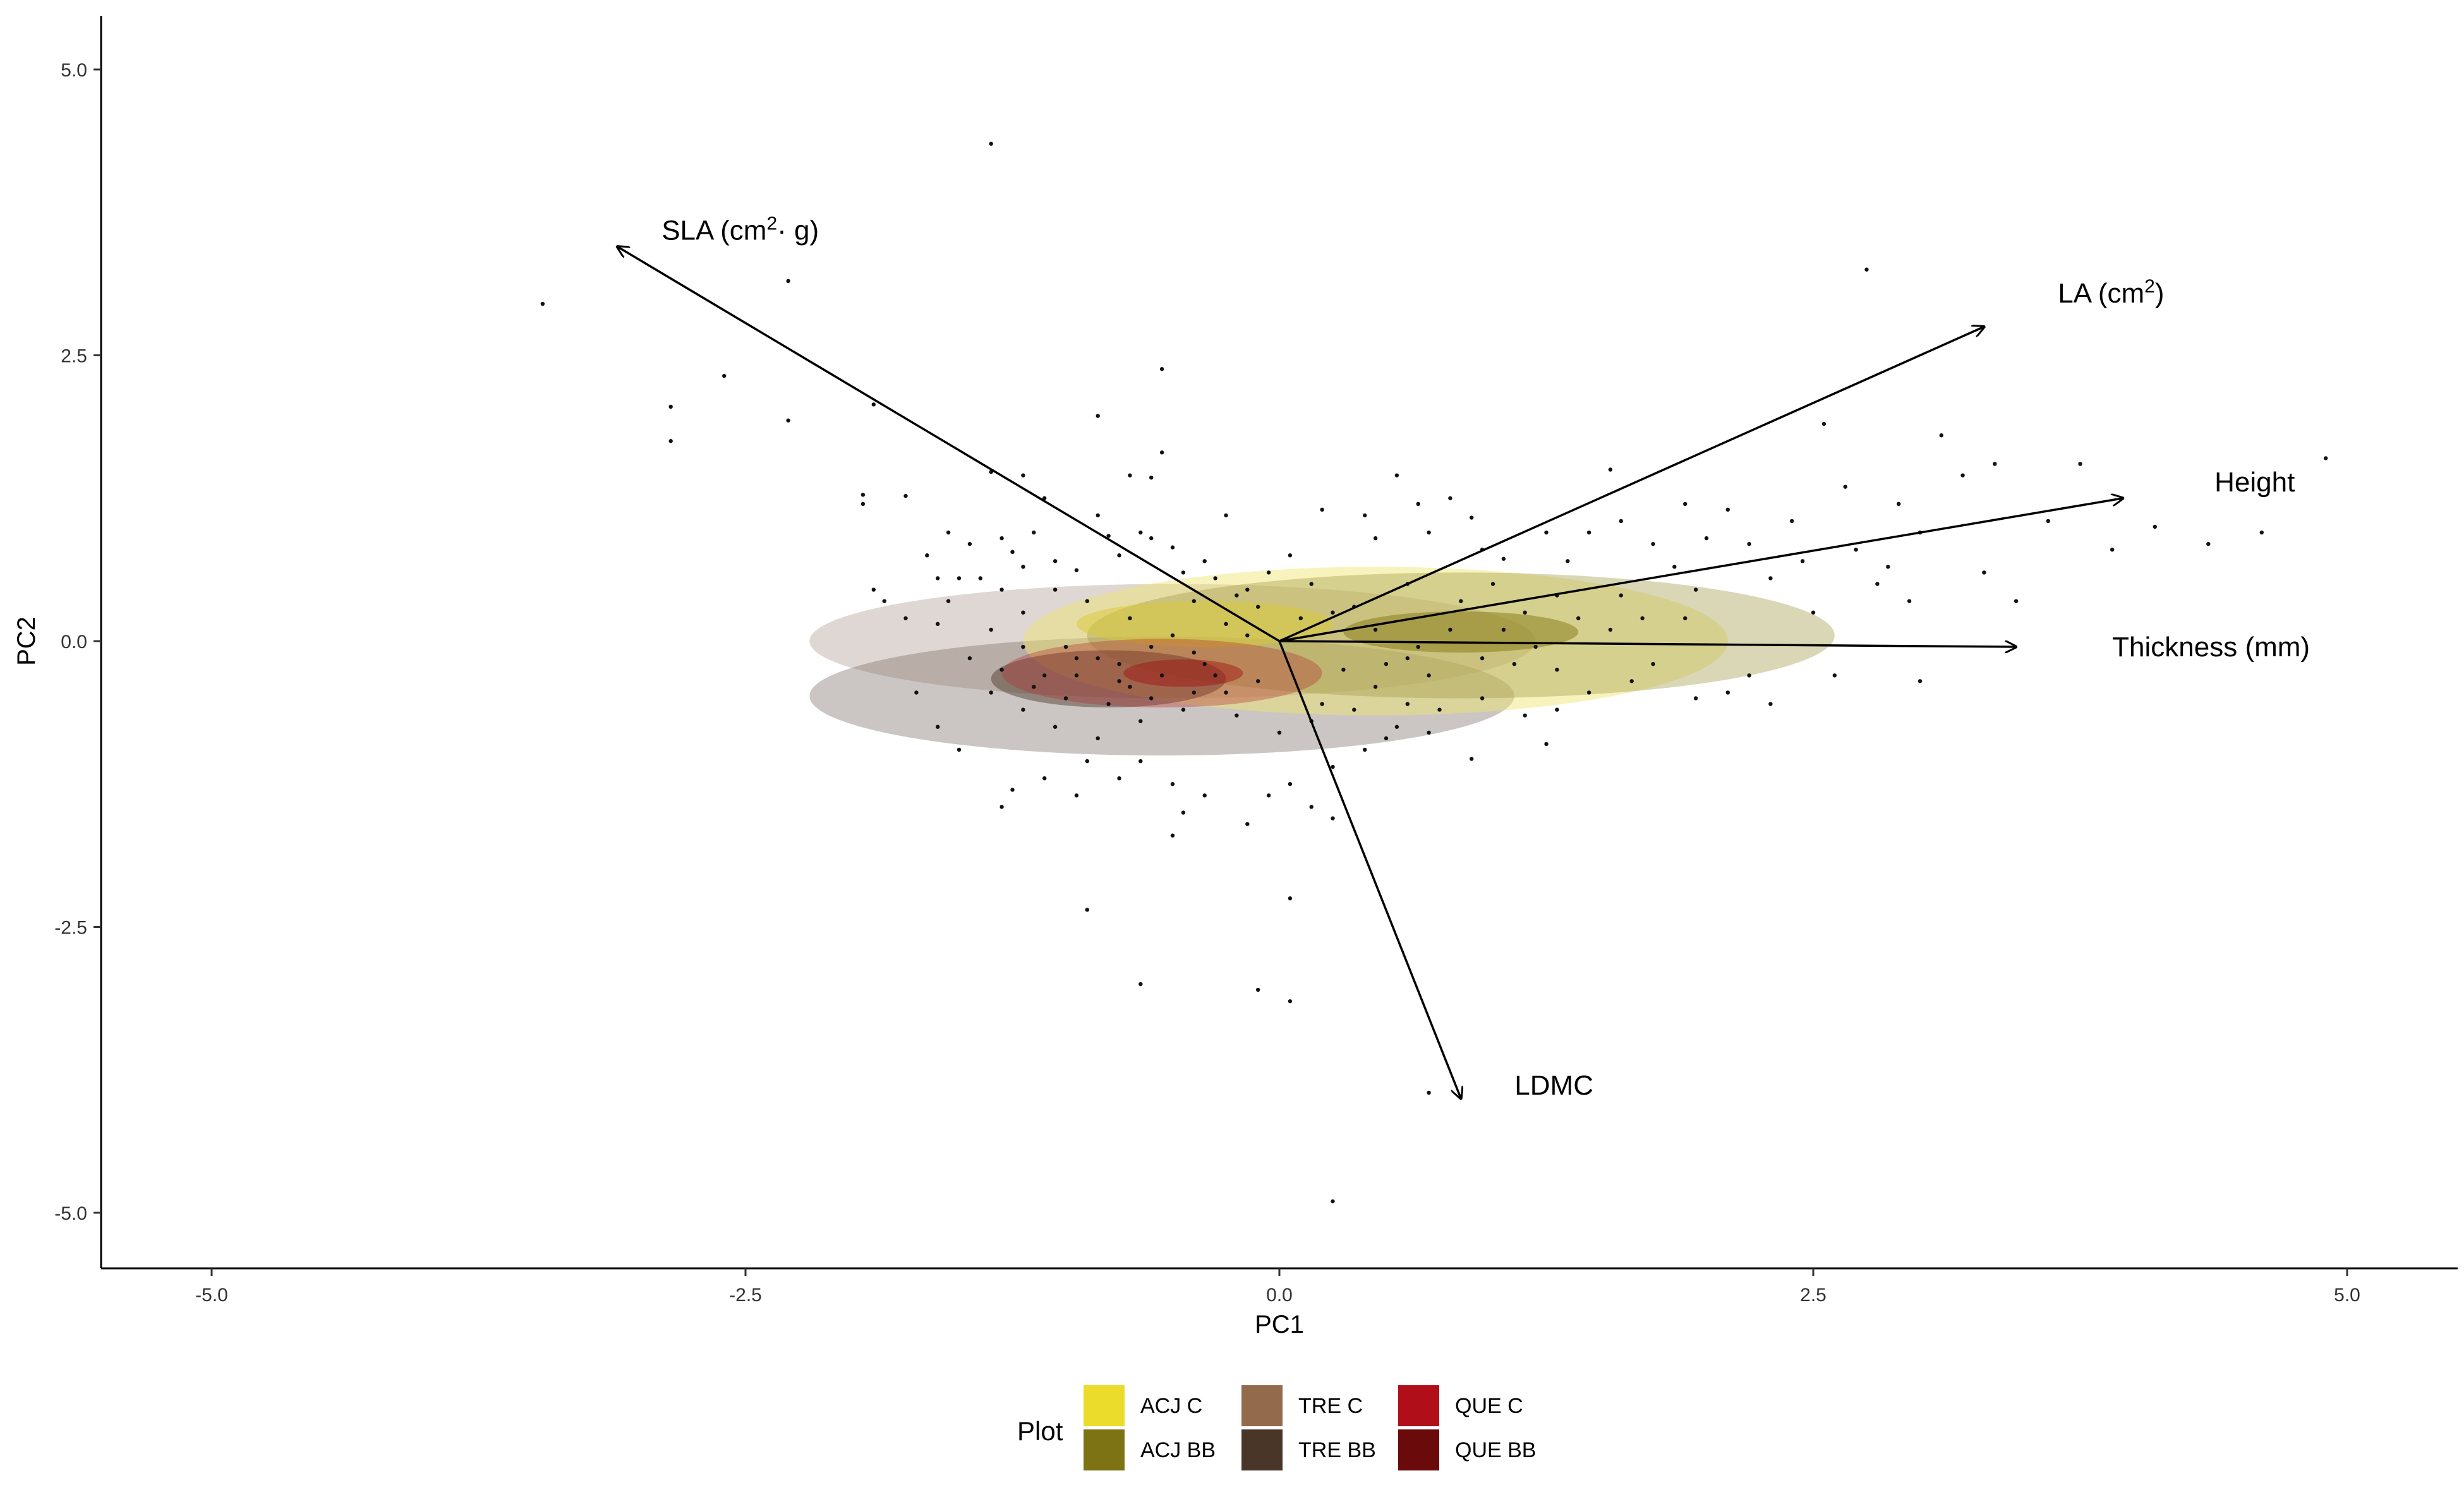 The image size is (2464, 1497). Describe the element at coordinates (740, 229) in the screenshot. I see `loading-label-sla: SLA (cm2· g)` at that location.